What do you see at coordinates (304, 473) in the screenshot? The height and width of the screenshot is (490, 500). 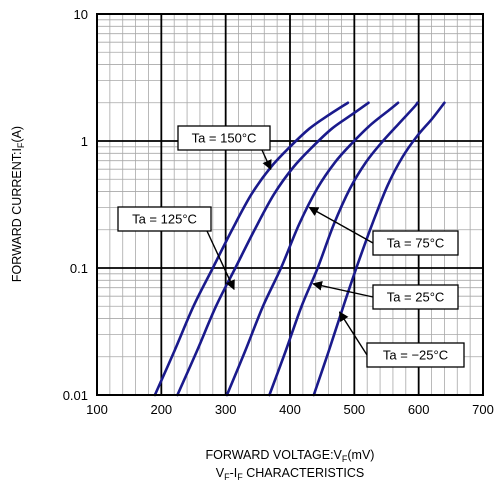 I see `chart-title-tail: CHARACTERISTICS` at bounding box center [304, 473].